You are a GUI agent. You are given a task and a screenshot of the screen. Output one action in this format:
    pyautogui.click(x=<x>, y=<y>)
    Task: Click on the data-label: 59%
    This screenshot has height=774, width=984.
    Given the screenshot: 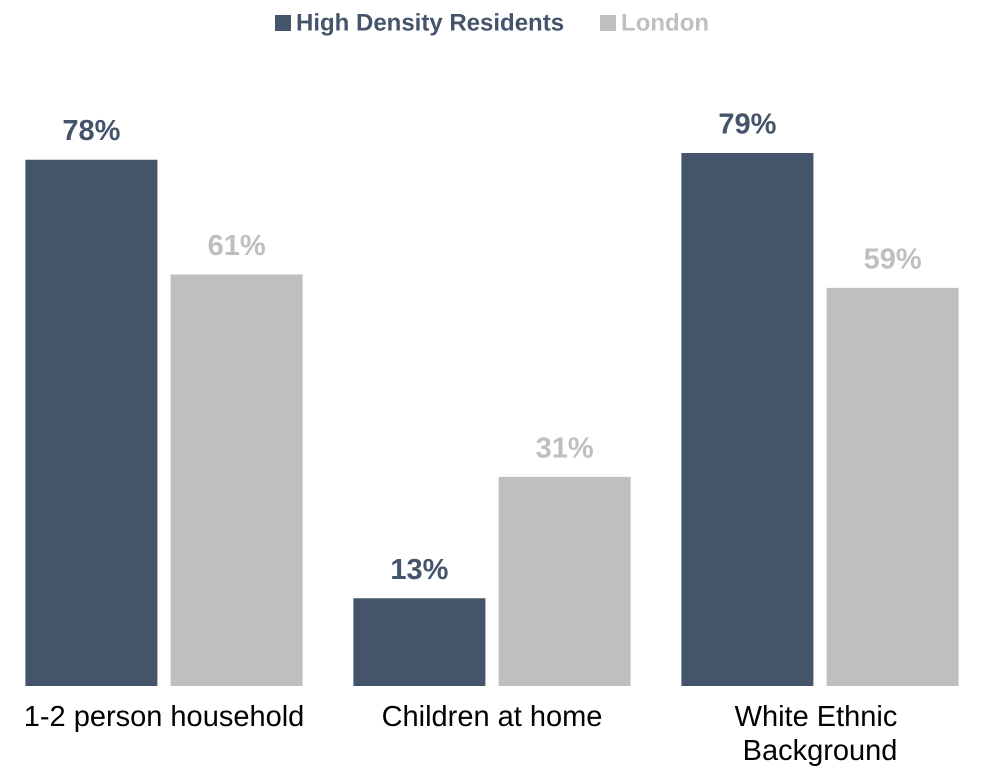 What is the action you would take?
    pyautogui.click(x=893, y=259)
    